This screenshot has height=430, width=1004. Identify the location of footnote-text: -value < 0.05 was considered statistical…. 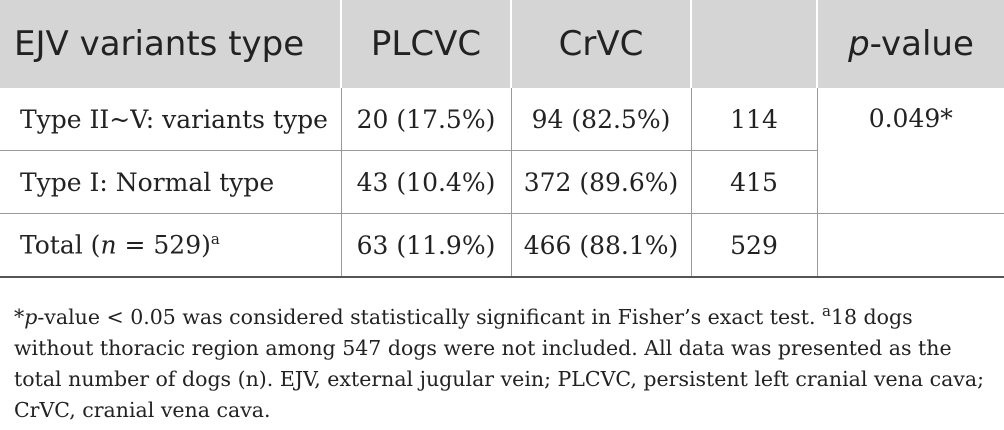
(429, 316).